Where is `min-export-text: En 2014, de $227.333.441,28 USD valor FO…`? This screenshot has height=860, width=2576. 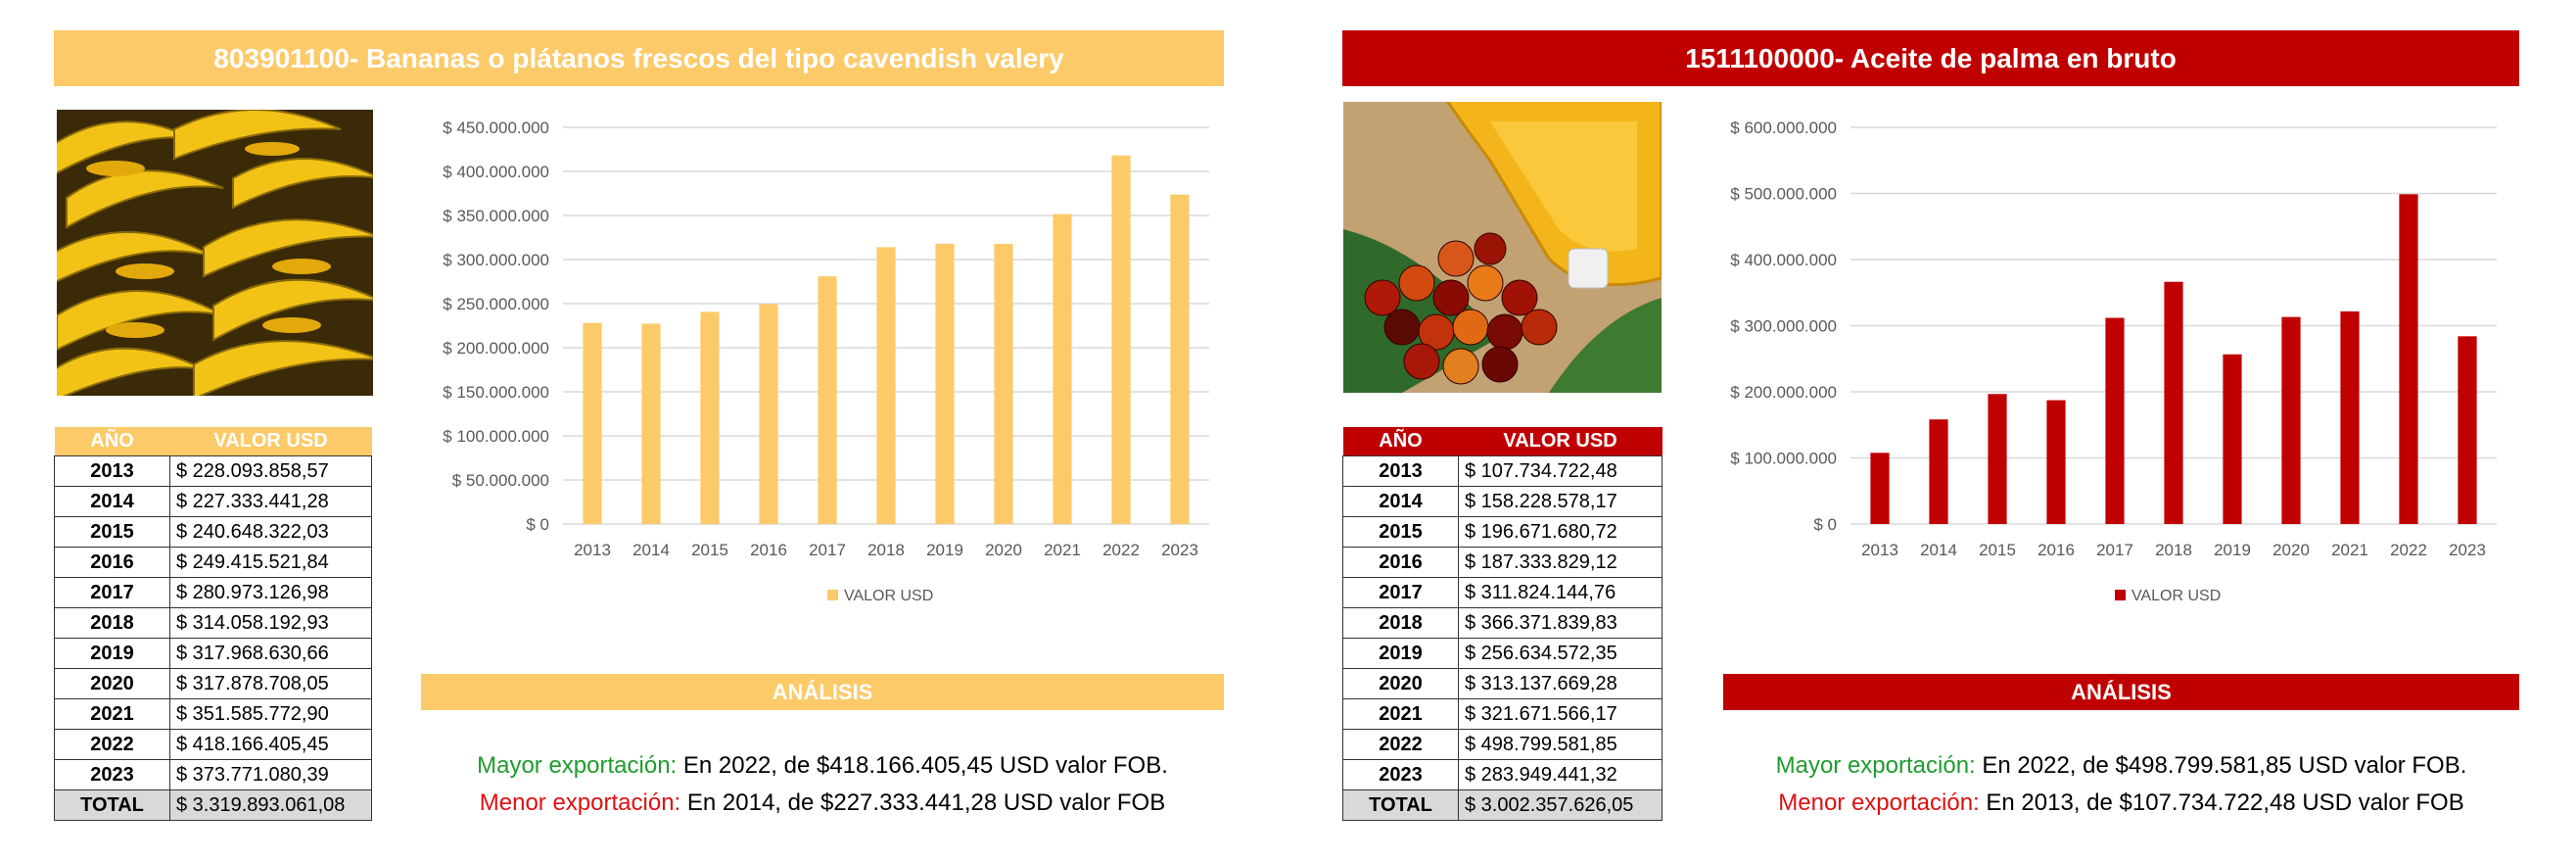 min-export-text: En 2014, de $227.333.441,28 USD valor FO… is located at coordinates (926, 802).